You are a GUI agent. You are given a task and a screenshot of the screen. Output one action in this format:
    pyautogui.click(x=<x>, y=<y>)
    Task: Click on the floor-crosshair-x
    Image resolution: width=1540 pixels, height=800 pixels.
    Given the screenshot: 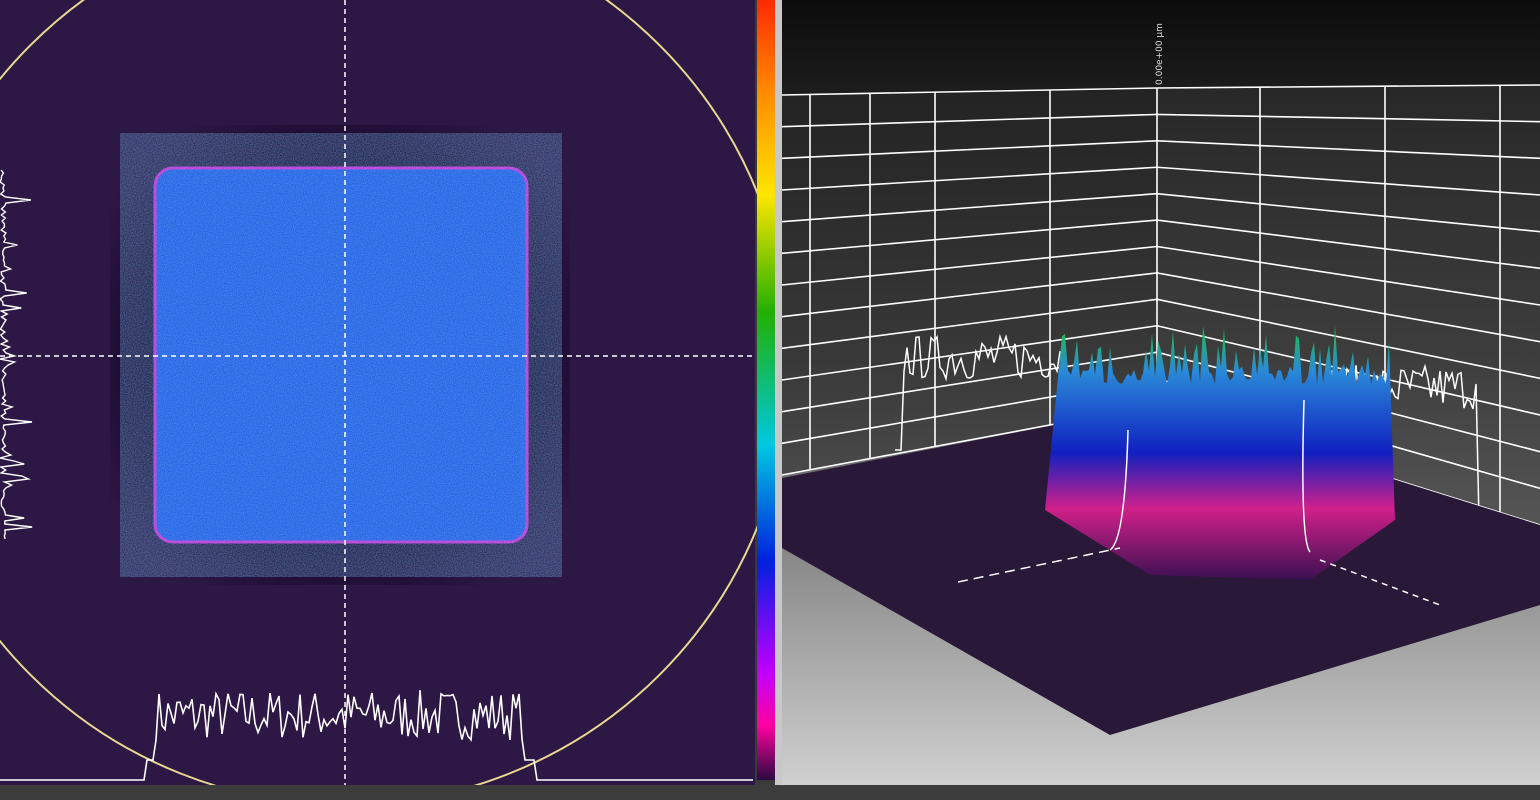 What is the action you would take?
    pyautogui.click(x=1039, y=565)
    